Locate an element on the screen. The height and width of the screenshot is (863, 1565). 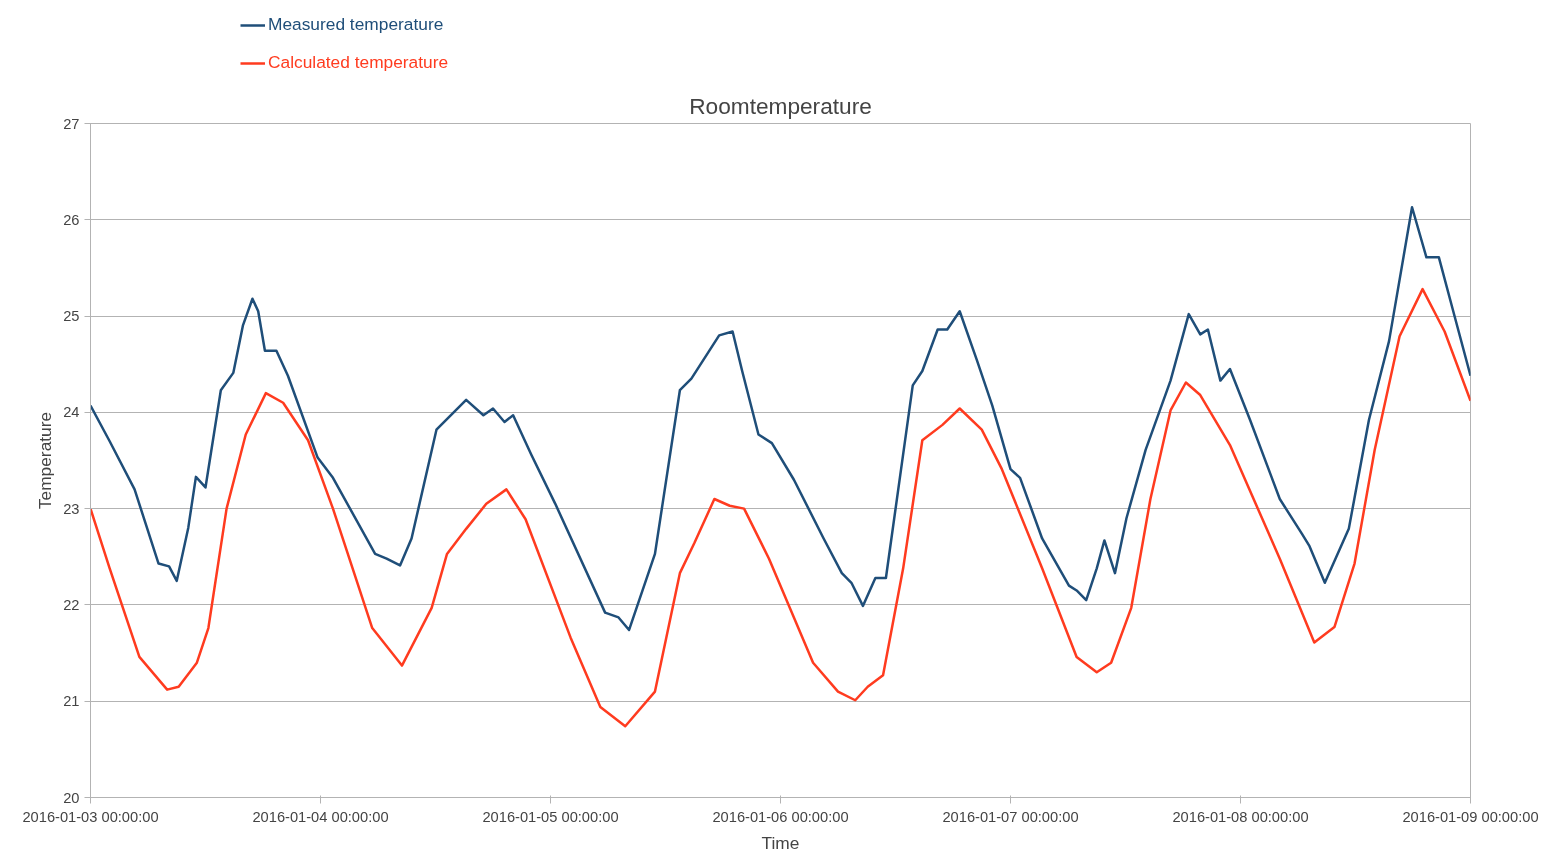
legend-label: Measured temperature is located at coordinates (356, 24).